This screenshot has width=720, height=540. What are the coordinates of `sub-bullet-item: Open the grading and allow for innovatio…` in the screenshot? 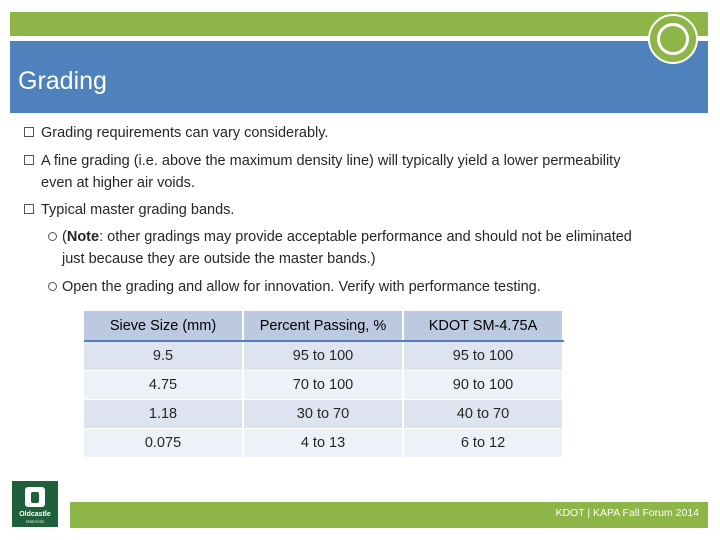 It's located at (358, 287).